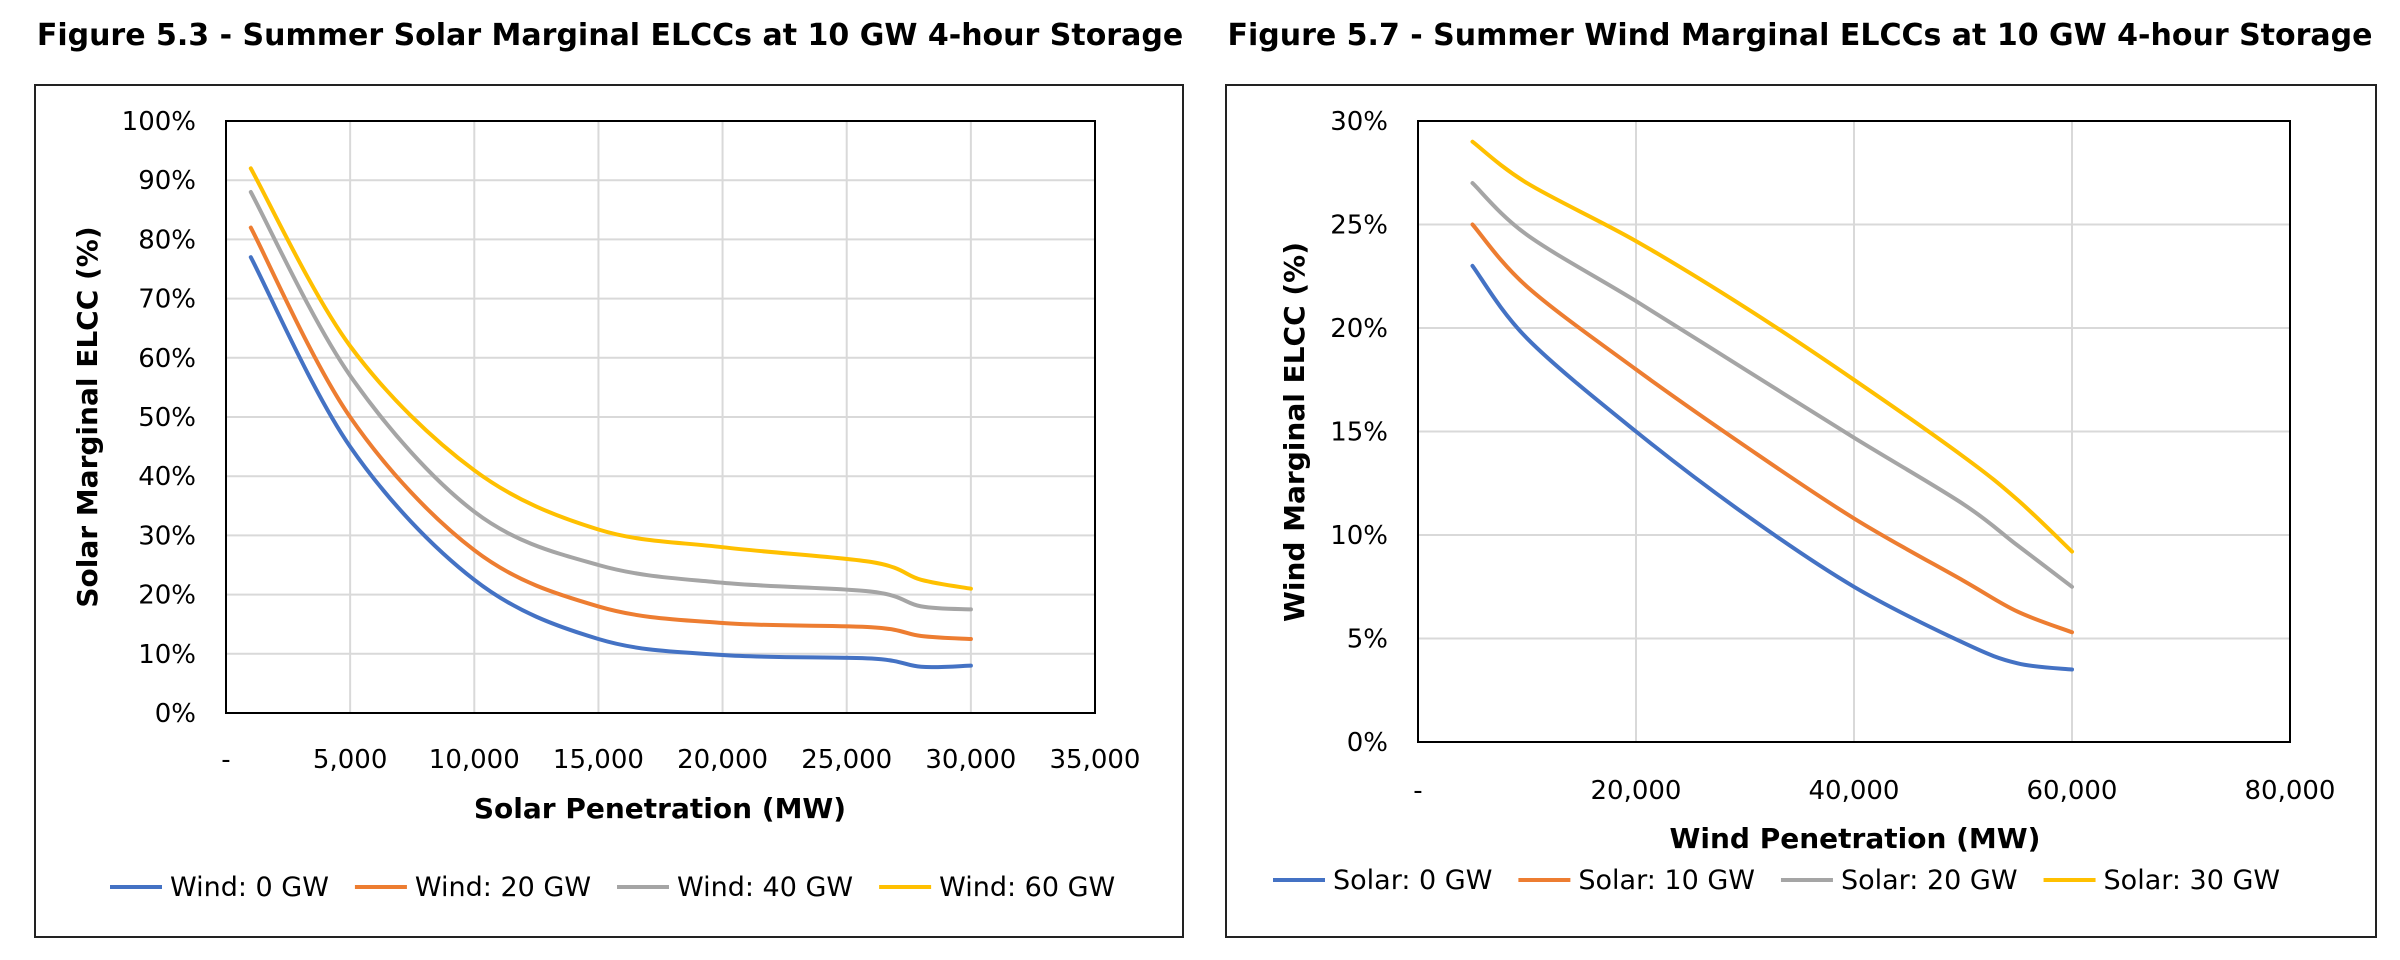 The image size is (2400, 960). What do you see at coordinates (2290, 791) in the screenshot?
I see `right-x-tick-label: 80,000` at bounding box center [2290, 791].